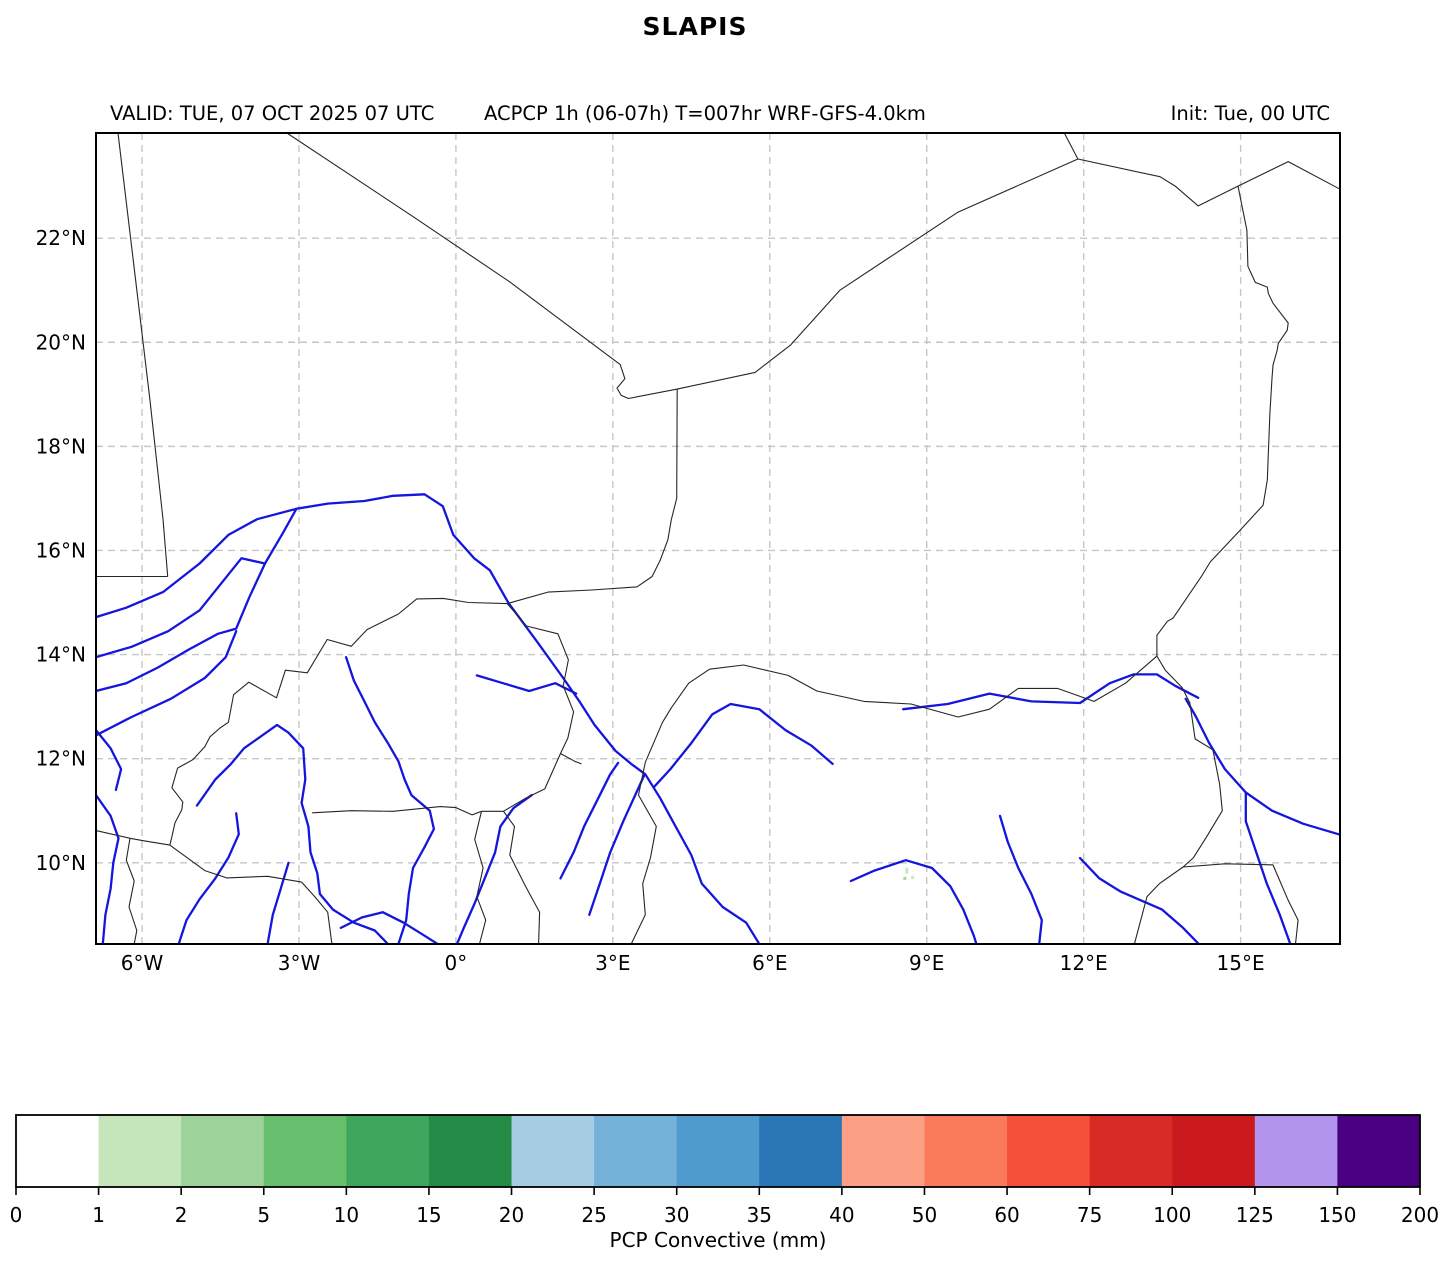 The width and height of the screenshot is (1451, 1264). Describe the element at coordinates (676, 1215) in the screenshot. I see `colorbar-tick-label: 30` at that location.